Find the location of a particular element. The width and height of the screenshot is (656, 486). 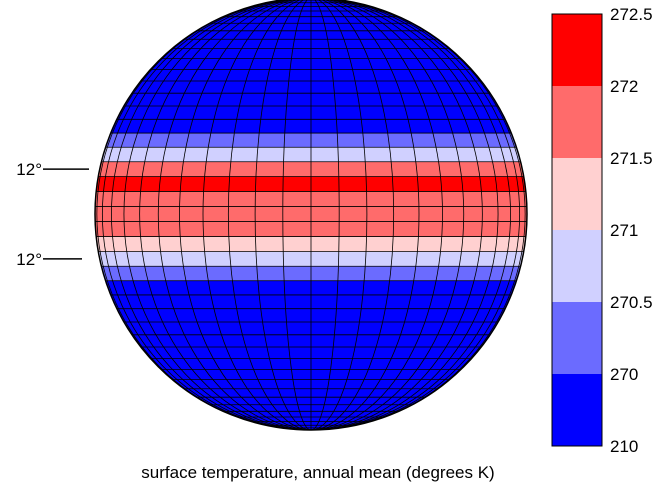

colorbar-tick-label: 271 is located at coordinates (624, 230).